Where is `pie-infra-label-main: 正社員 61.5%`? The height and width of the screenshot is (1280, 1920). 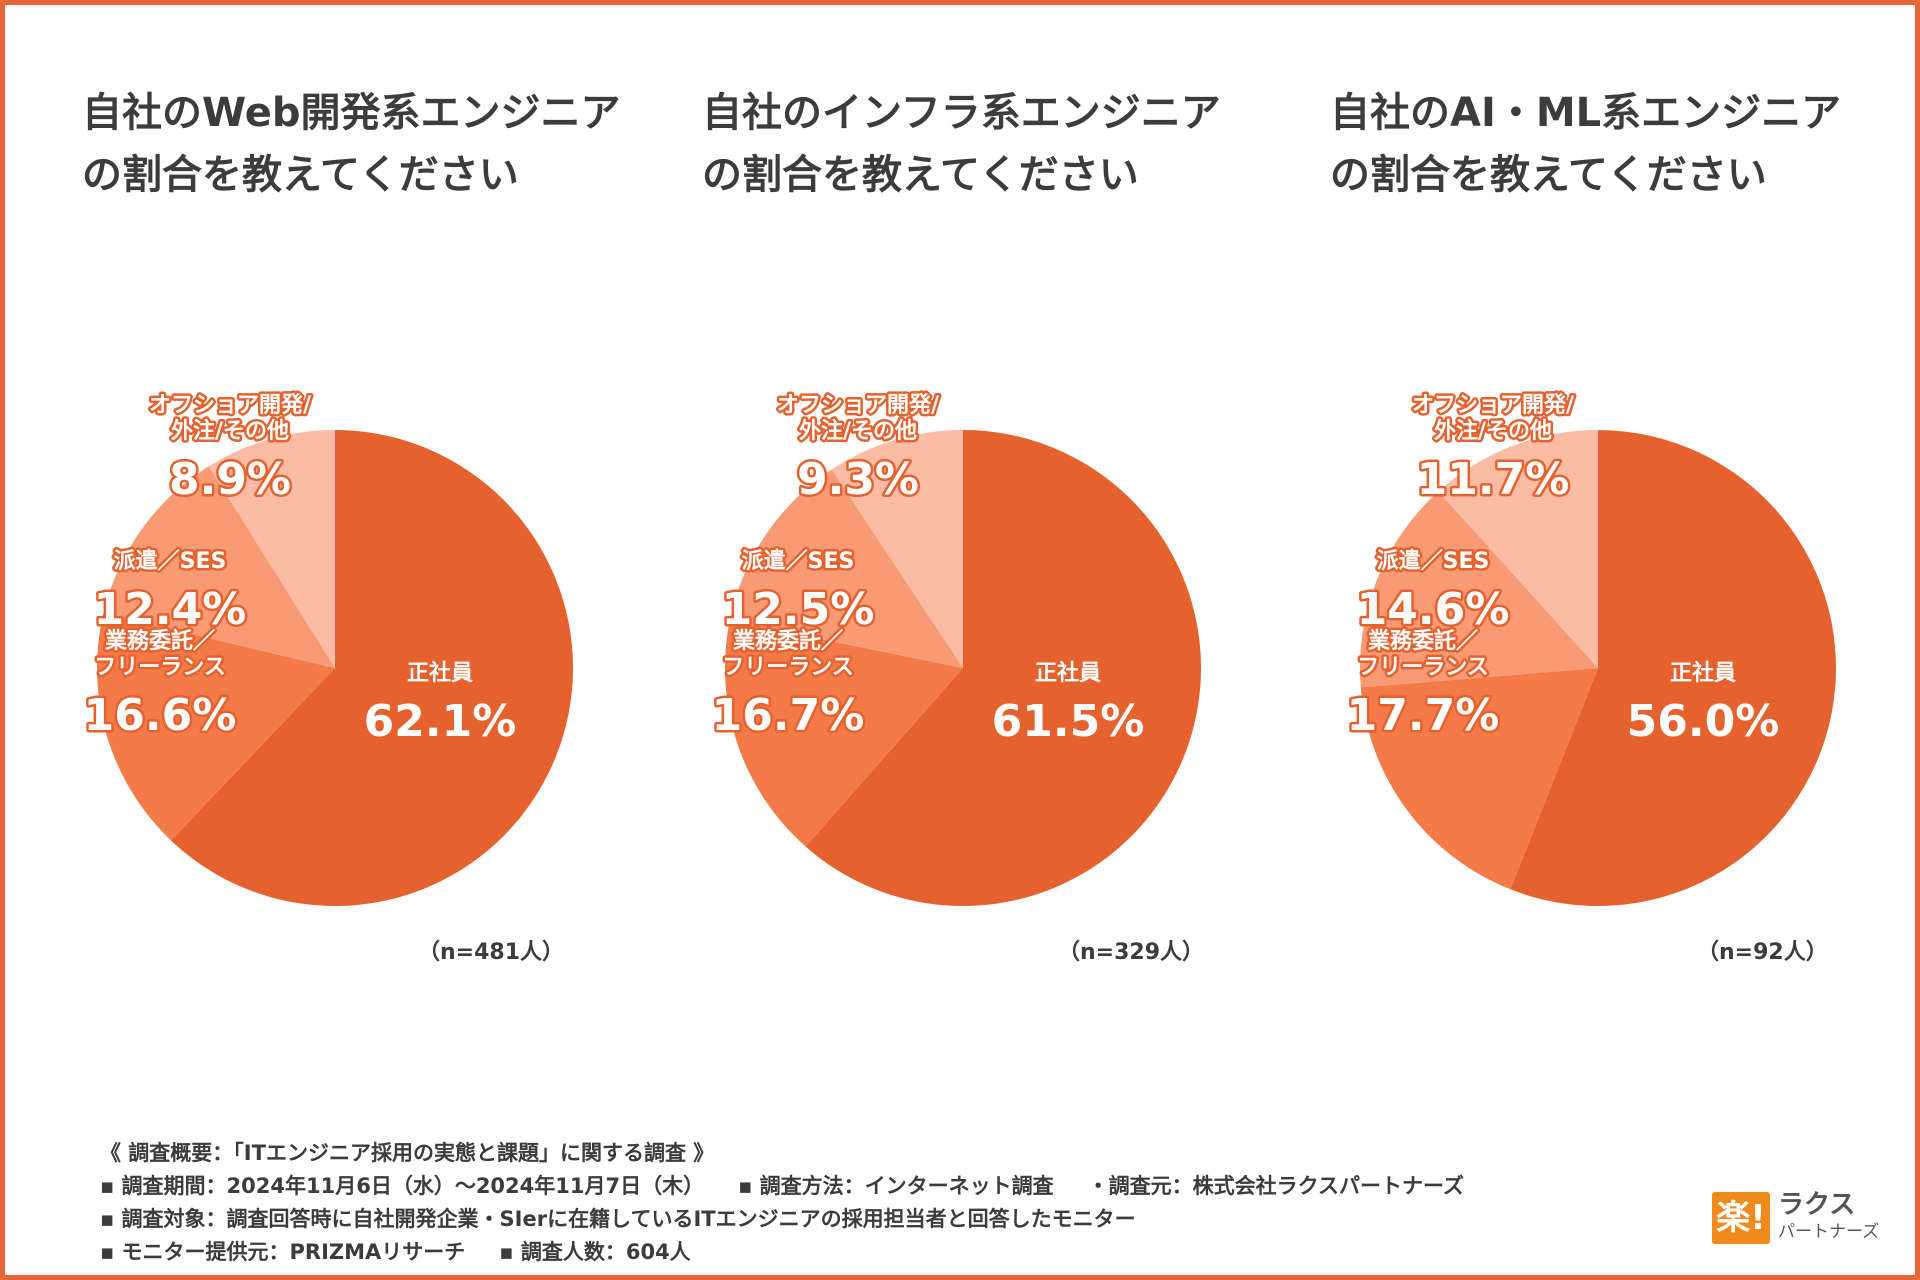
pie-infra-label-main: 正社員 61.5% is located at coordinates (1068, 703).